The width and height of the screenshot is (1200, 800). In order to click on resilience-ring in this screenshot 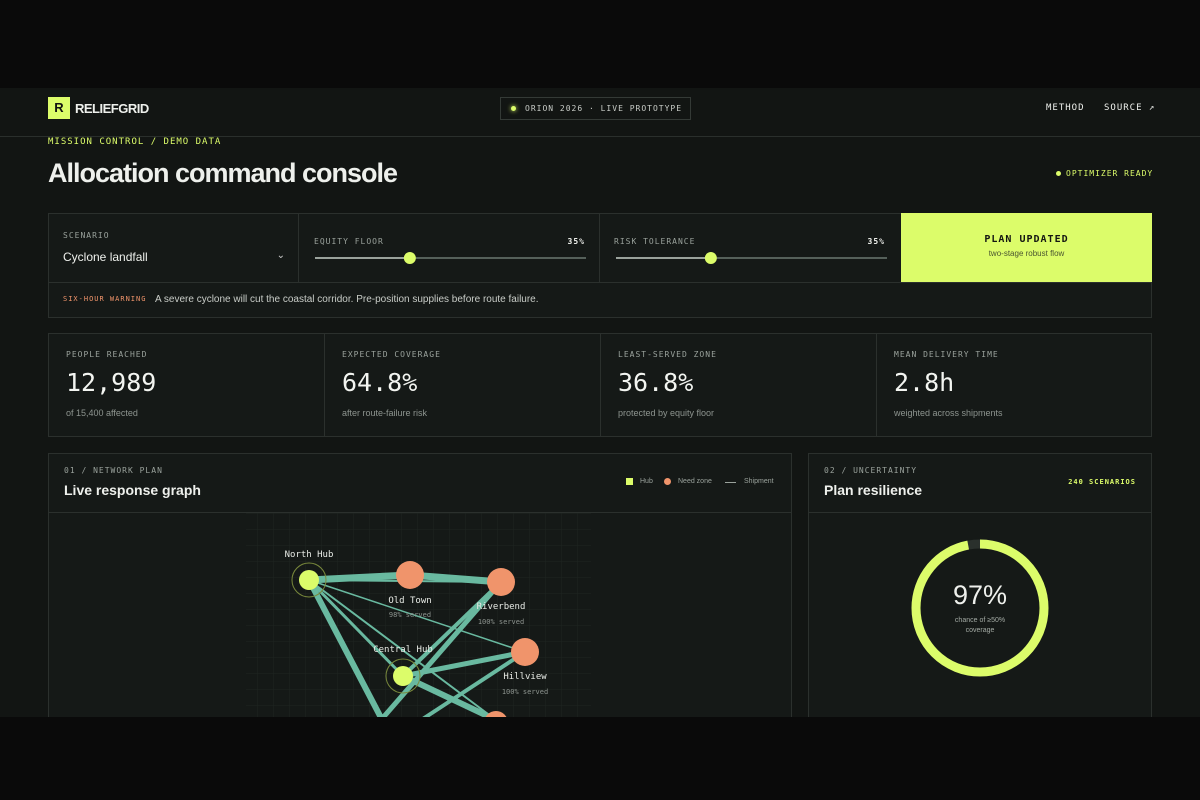, I will do `click(980, 608)`.